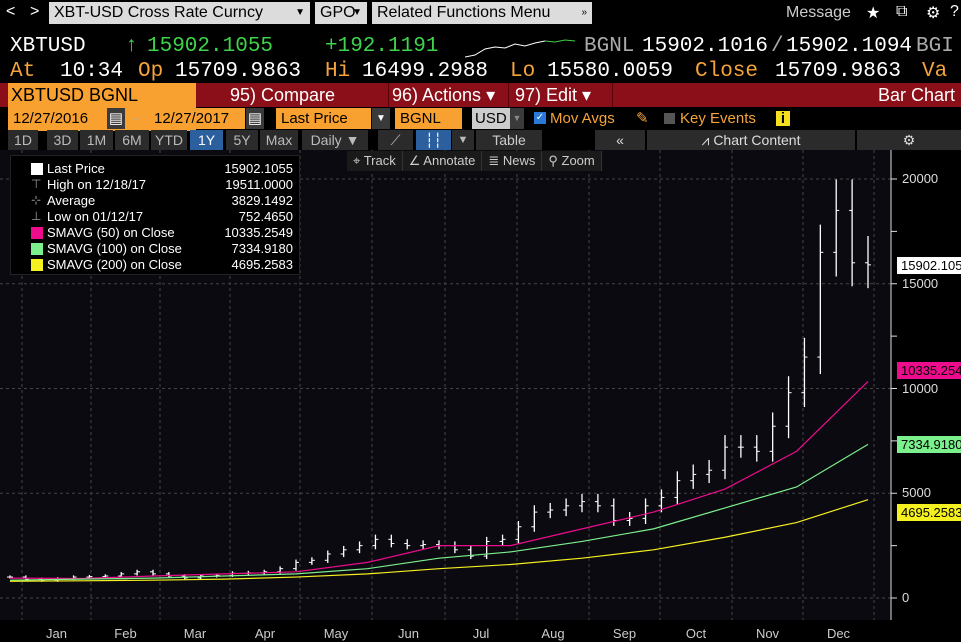 The height and width of the screenshot is (642, 961). Describe the element at coordinates (444, 95) in the screenshot. I see `actions-button: 96) Actions ▾` at that location.